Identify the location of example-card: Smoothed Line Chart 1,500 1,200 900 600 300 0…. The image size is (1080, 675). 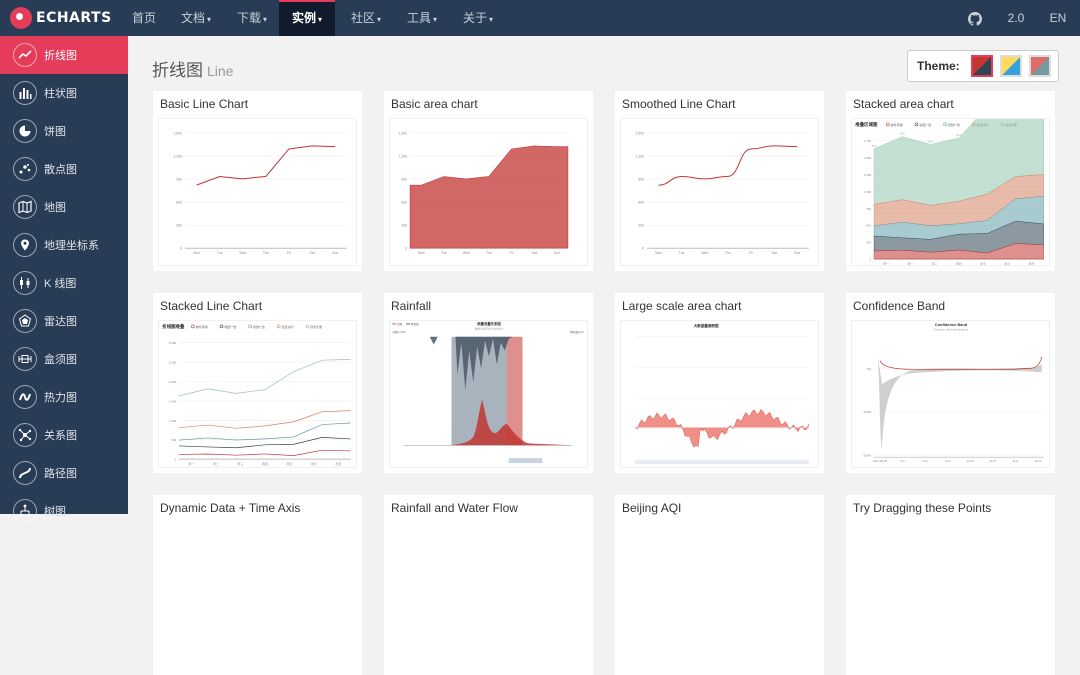
(719, 181).